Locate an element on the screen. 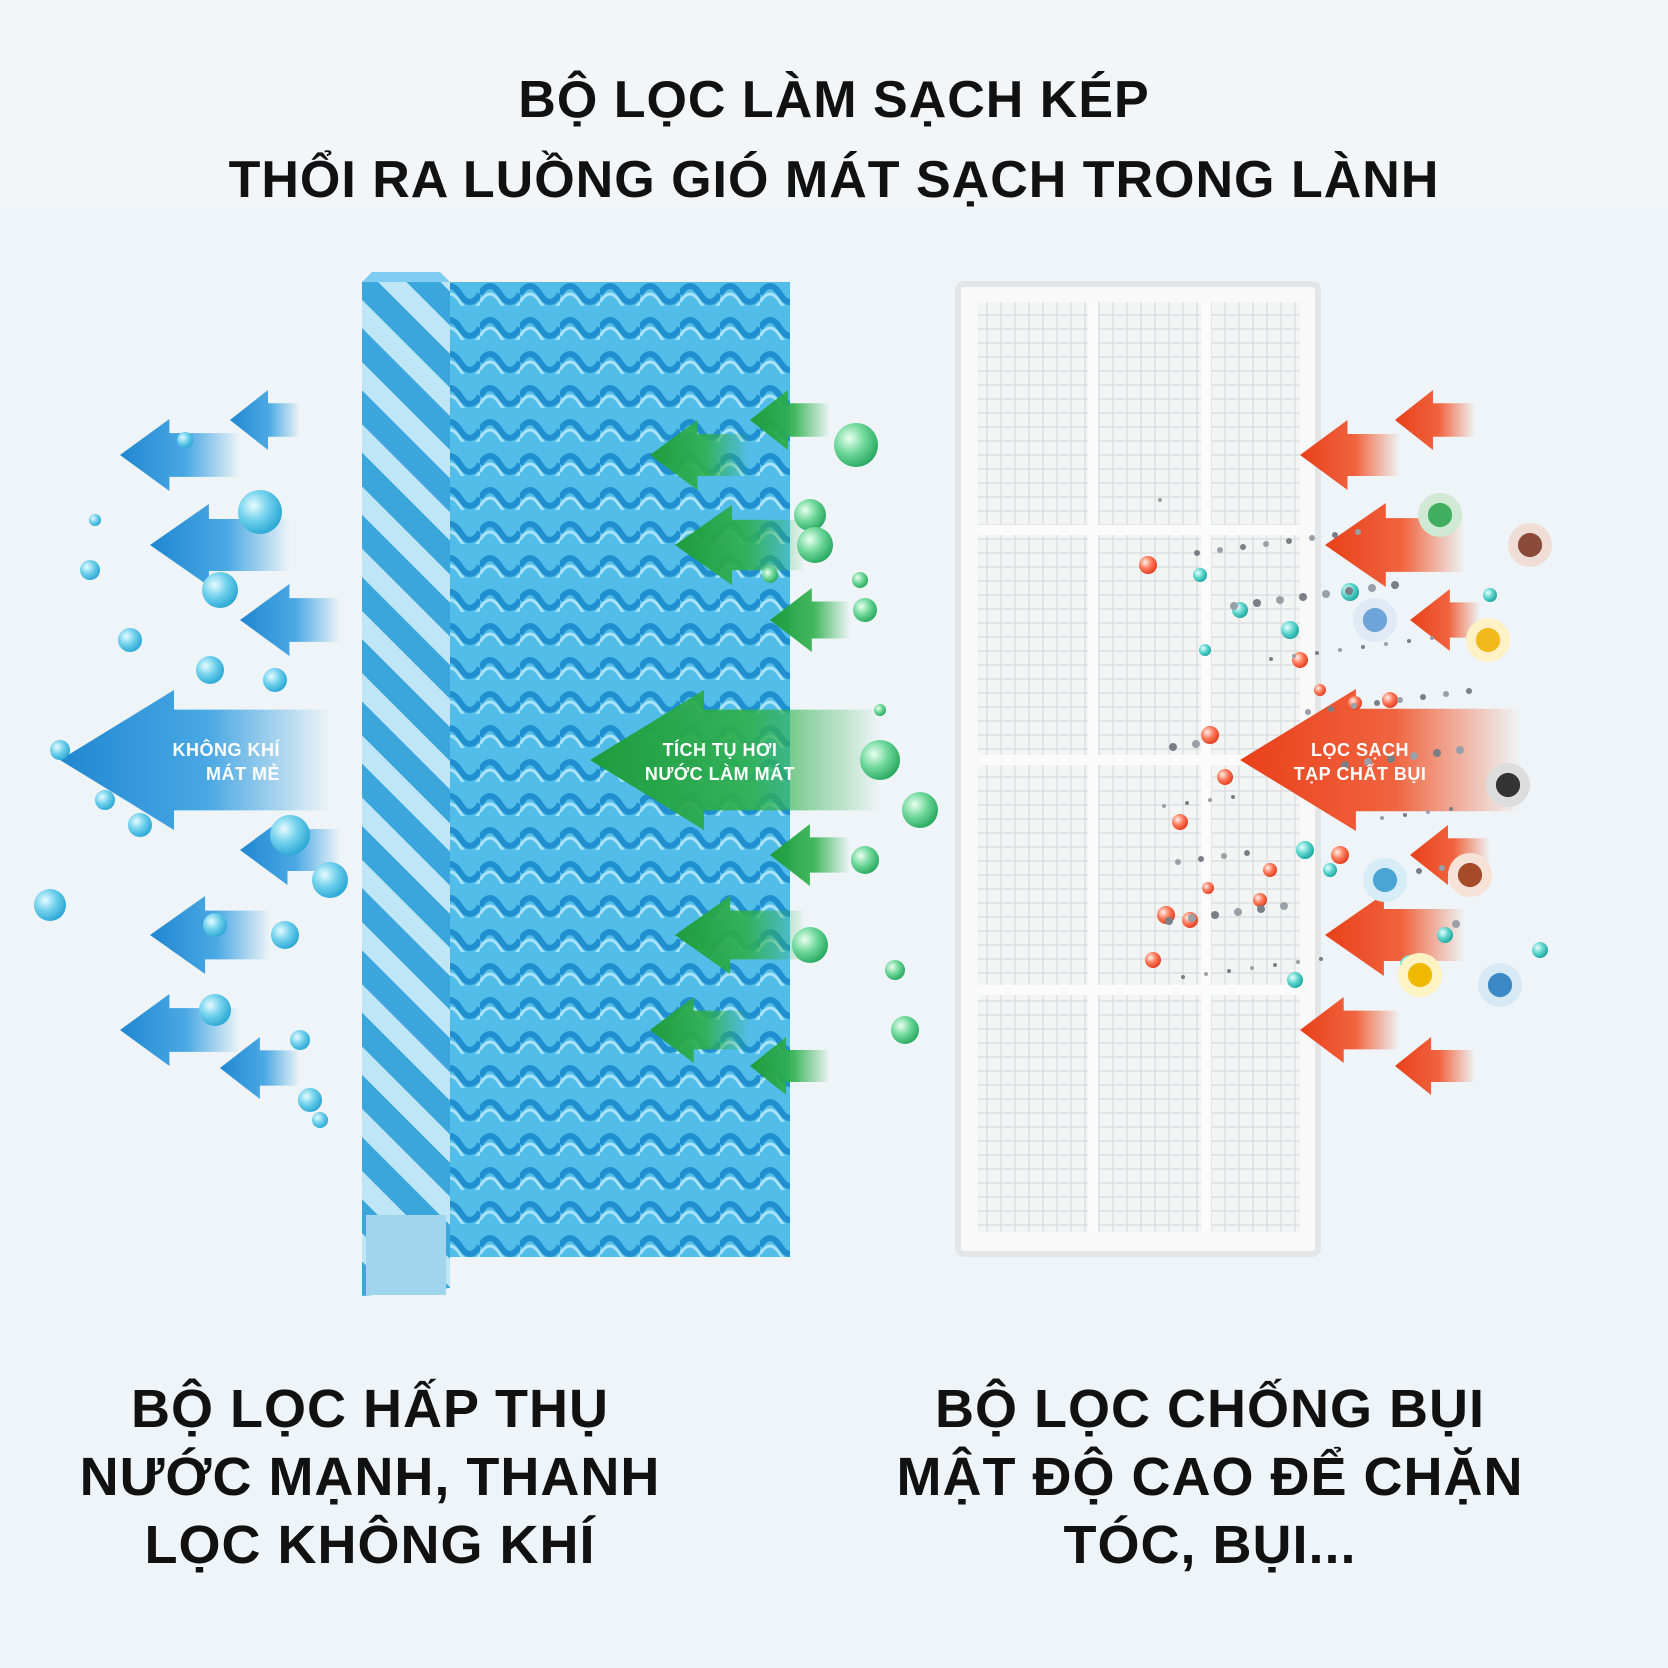  cooling-pad-side is located at coordinates (406, 789).